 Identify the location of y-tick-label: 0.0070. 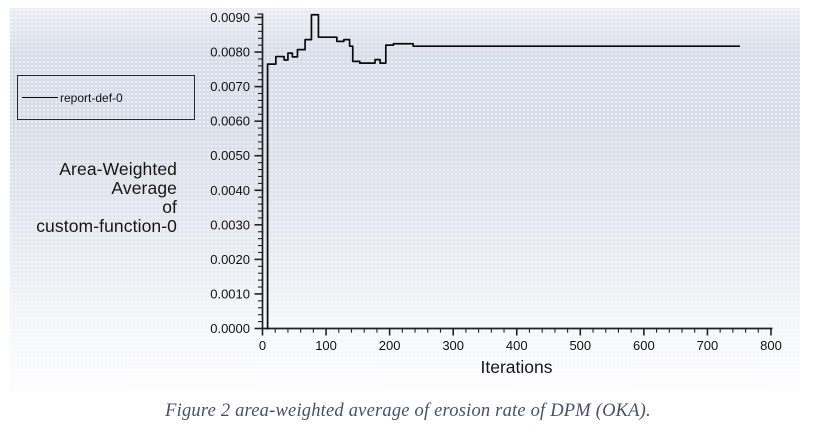
(230, 86).